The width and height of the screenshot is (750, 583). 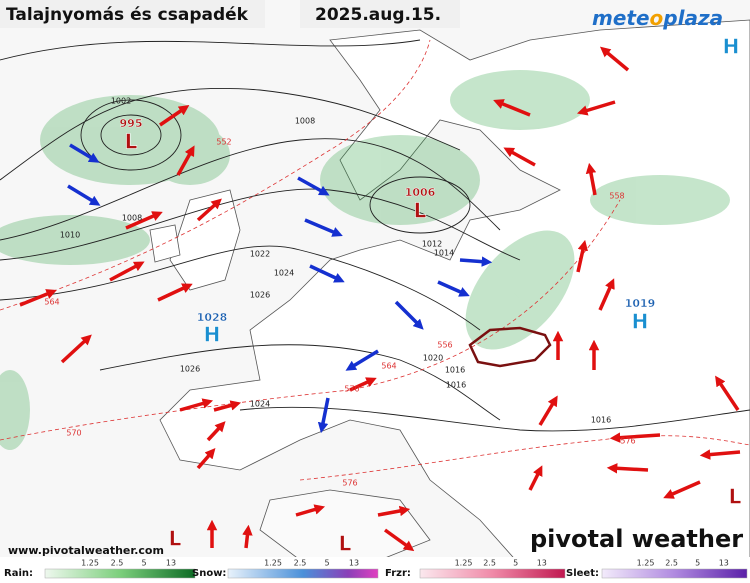 I want to click on legend-name: Rain:, so click(x=18, y=573).